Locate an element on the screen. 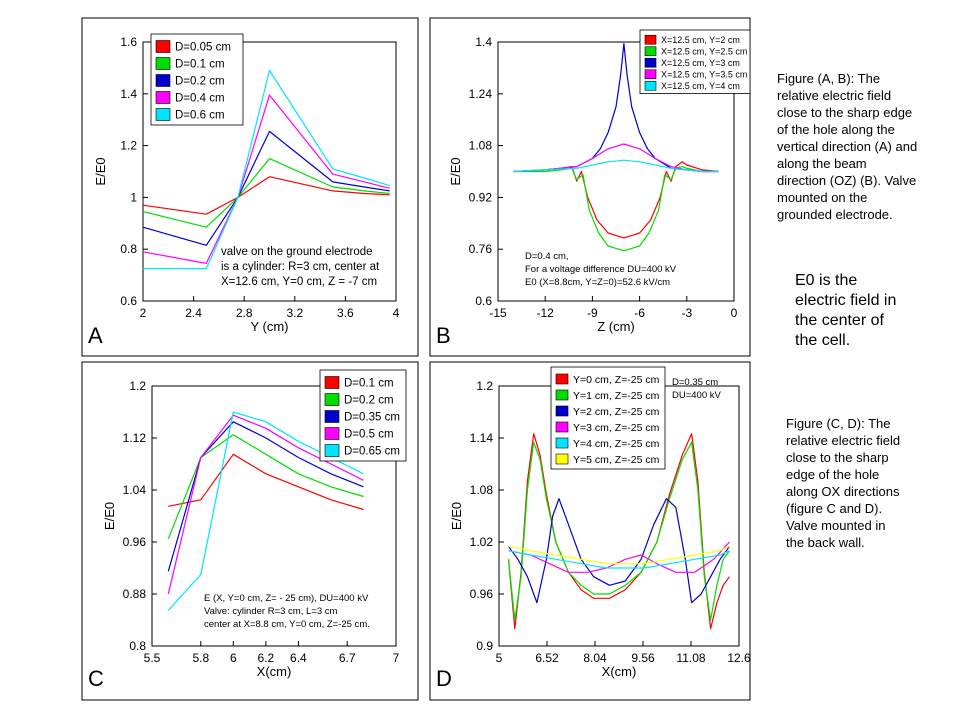 This screenshot has width=960, height=720. y-tick-label: 0.6 is located at coordinates (128, 301).